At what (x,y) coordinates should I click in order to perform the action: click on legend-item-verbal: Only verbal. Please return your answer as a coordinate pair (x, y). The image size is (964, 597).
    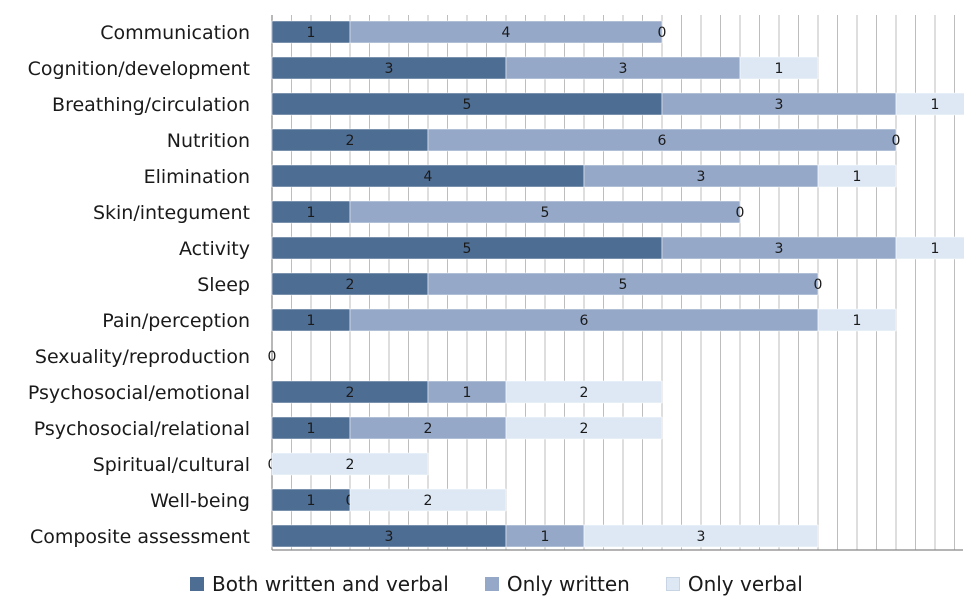
    Looking at the image, I should click on (734, 584).